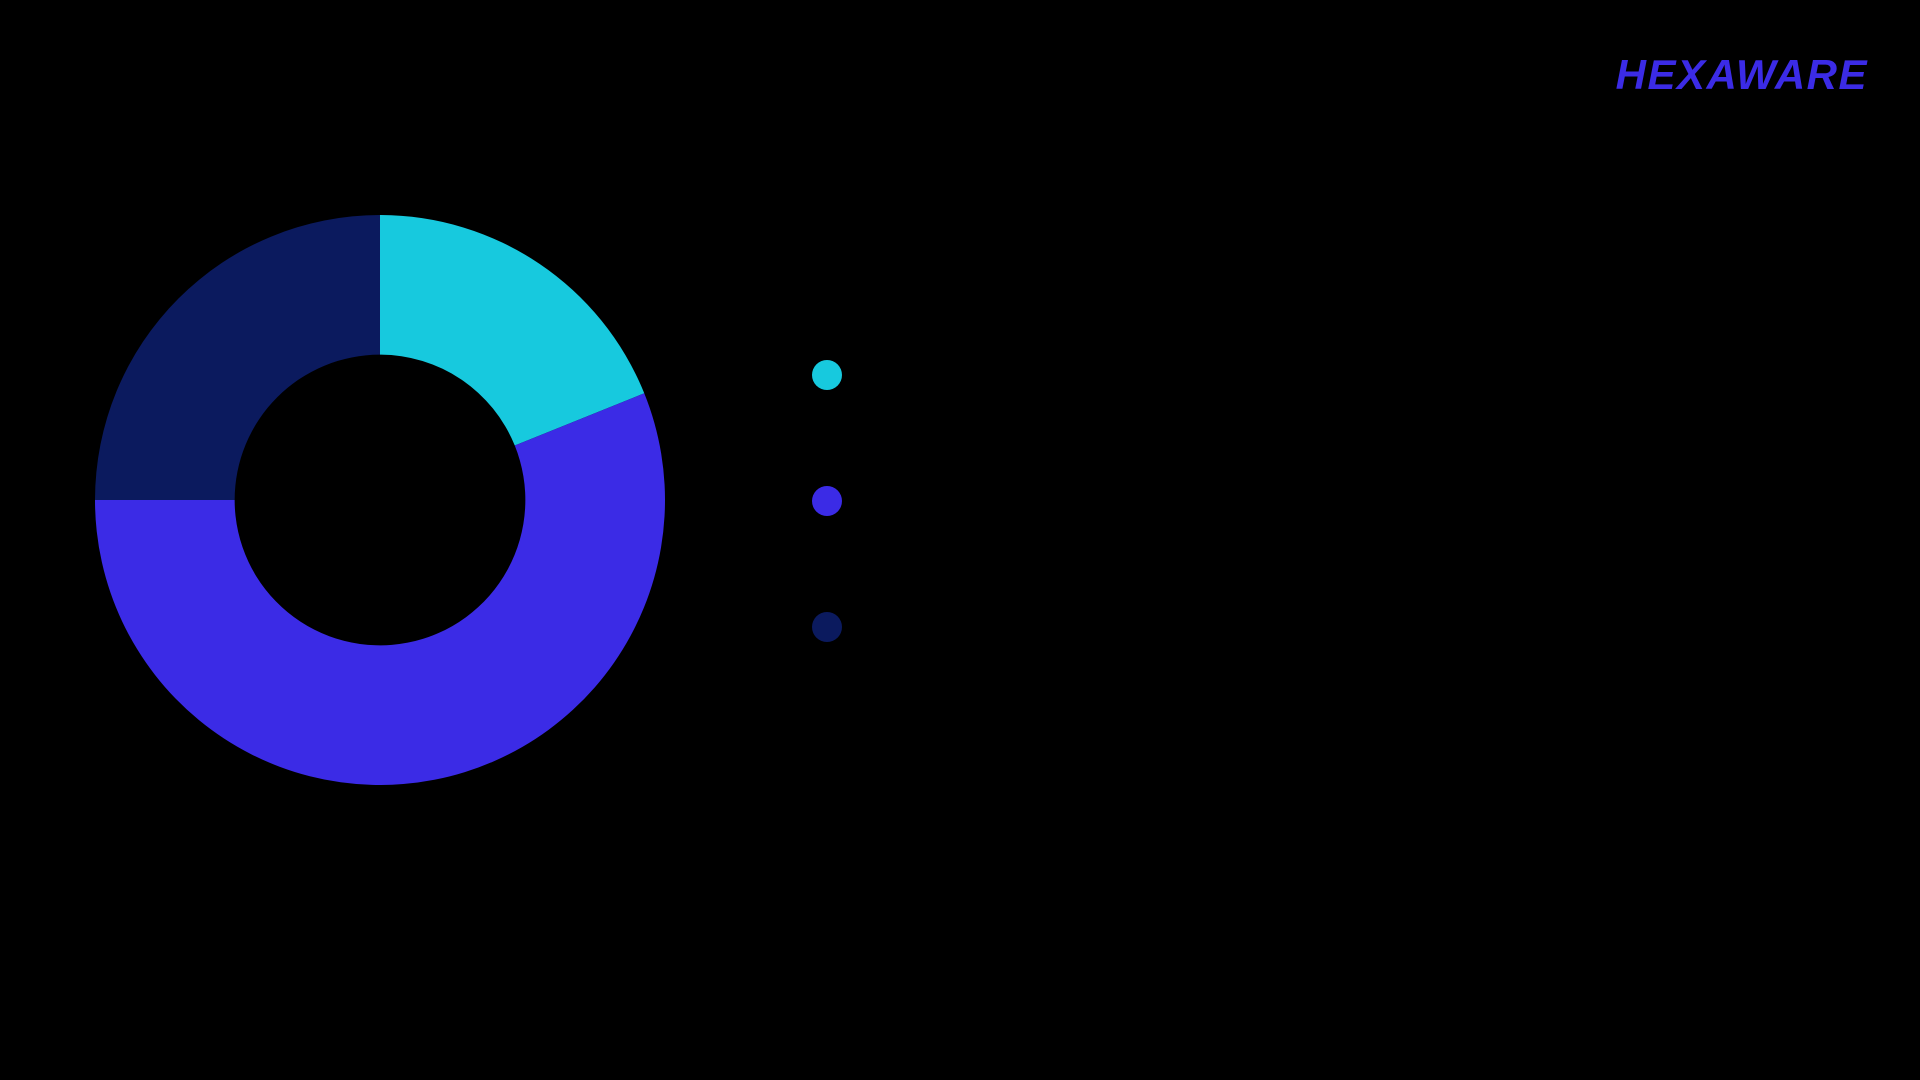 Image resolution: width=1920 pixels, height=1080 pixels. Describe the element at coordinates (827, 501) in the screenshot. I see `legend-swatch-indigo` at that location.